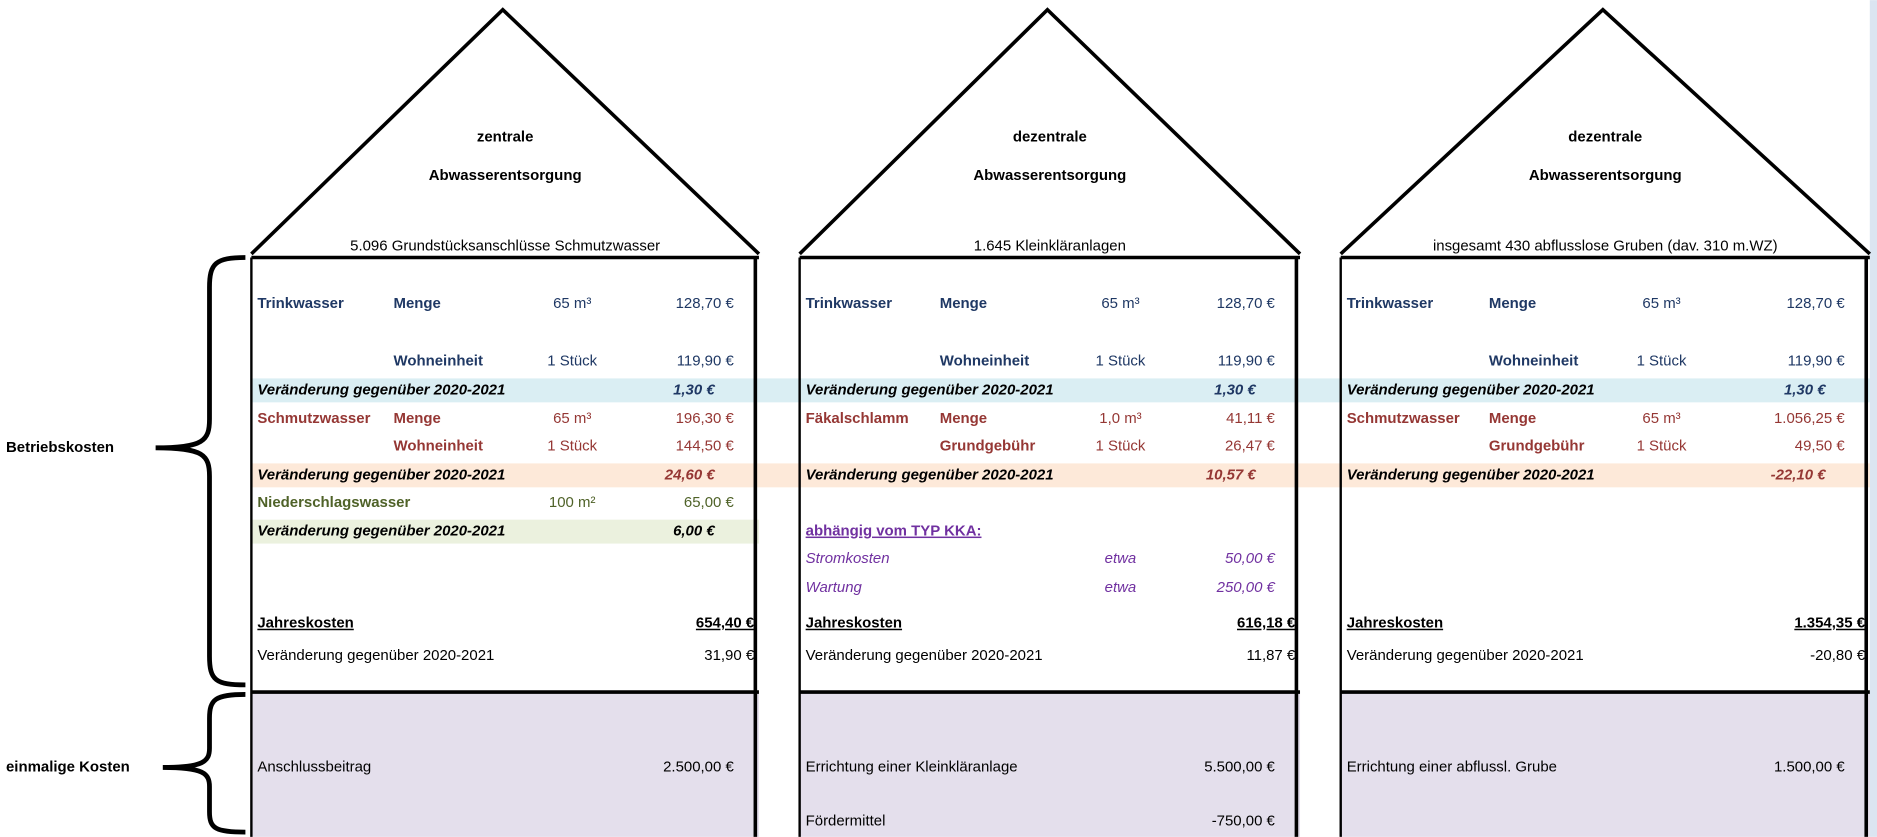 Image resolution: width=1877 pixels, height=837 pixels. What do you see at coordinates (725, 623) in the screenshot?
I see `total-amount: 654,40 €` at bounding box center [725, 623].